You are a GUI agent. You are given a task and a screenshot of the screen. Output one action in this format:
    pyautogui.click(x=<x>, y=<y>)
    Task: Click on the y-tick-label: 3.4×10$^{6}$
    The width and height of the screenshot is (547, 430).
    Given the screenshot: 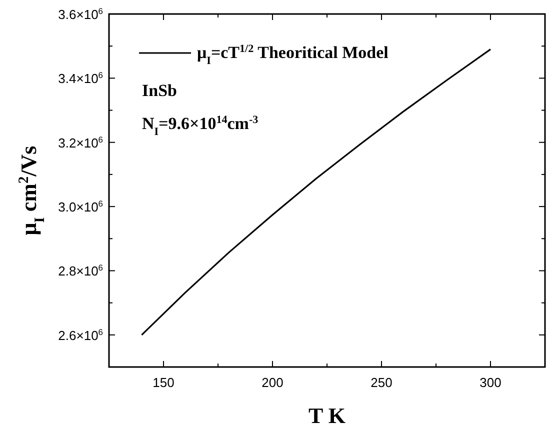 What is the action you would take?
    pyautogui.click(x=81, y=78)
    